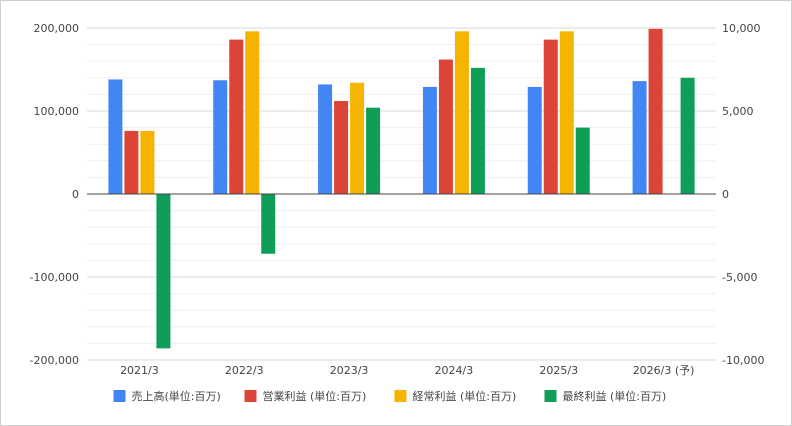 This screenshot has height=426, width=792. What do you see at coordinates (743, 360) in the screenshot?
I see `right-tick-label: -10,000` at bounding box center [743, 360].